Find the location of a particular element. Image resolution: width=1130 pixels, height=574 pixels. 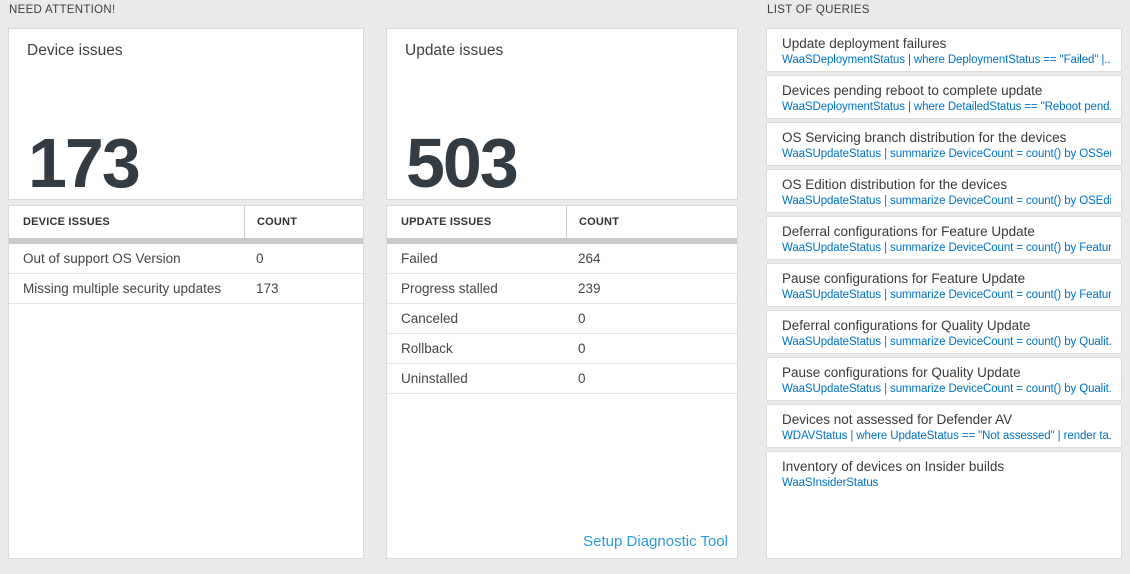

table-row: Rollback 0 is located at coordinates (562, 349).